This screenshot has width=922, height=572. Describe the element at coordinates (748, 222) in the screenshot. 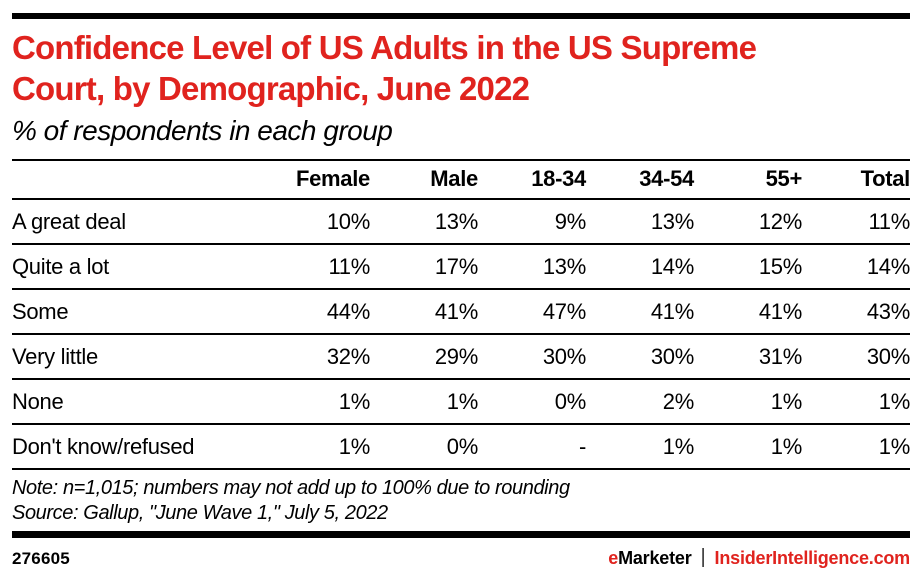

I see `cell-value: 12%` at that location.